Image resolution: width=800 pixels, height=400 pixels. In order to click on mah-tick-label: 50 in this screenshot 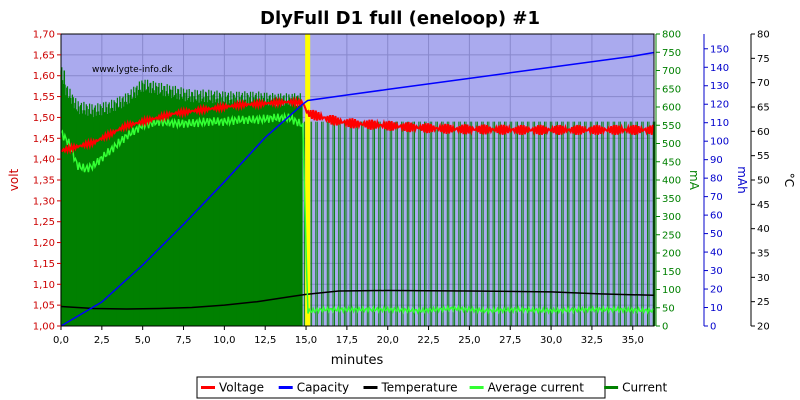, I will do `click(716, 234)`.